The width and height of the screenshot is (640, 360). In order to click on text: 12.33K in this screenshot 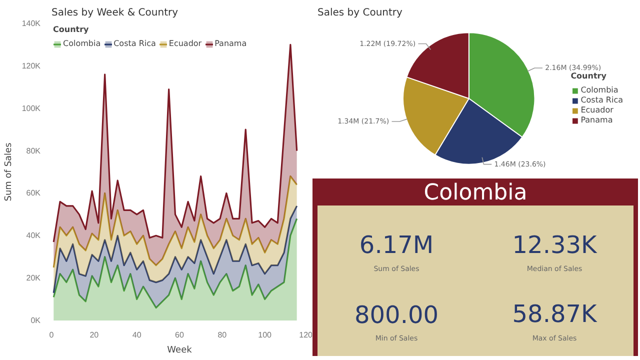, I will do `click(555, 244)`.